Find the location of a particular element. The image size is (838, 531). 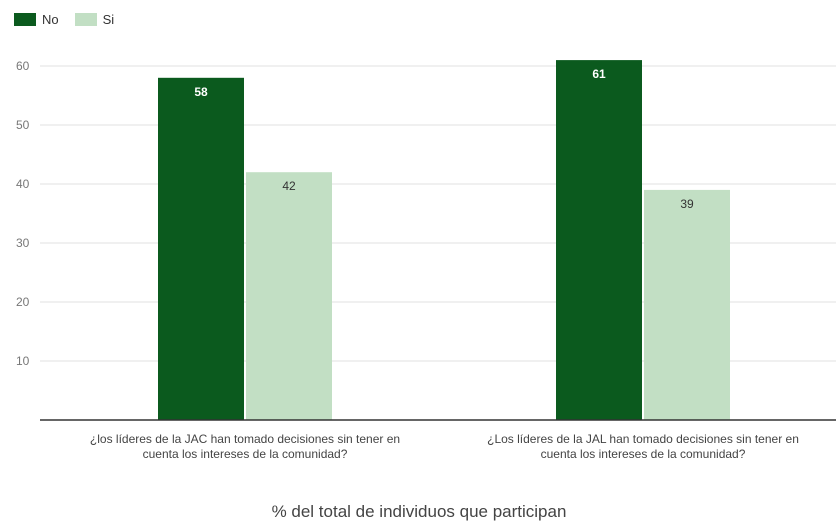

legend-label-si: Si is located at coordinates (108, 19).